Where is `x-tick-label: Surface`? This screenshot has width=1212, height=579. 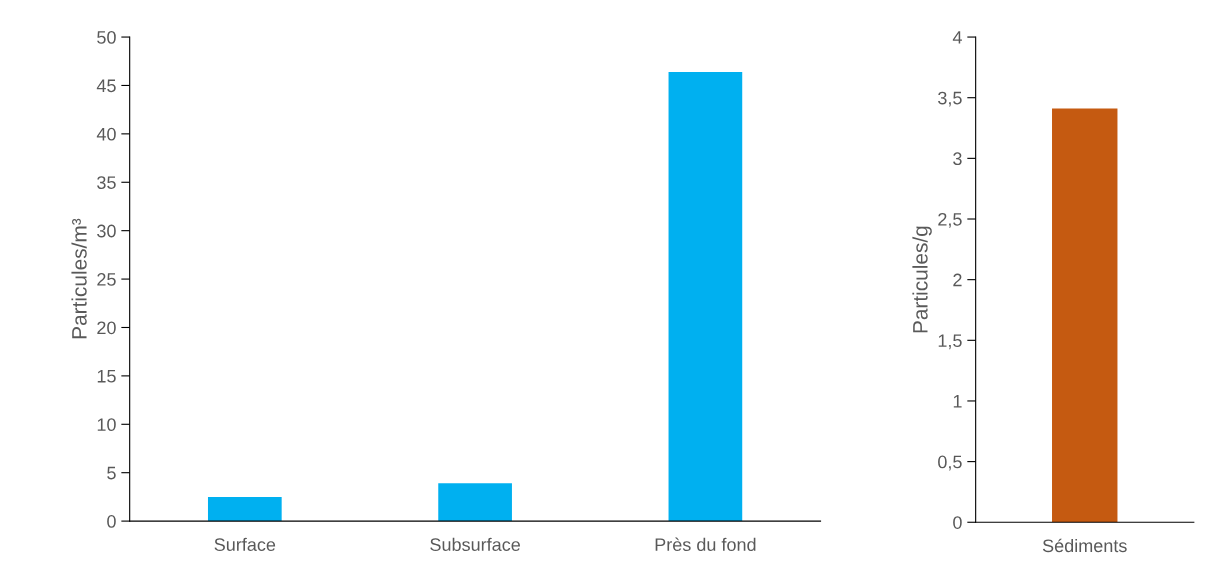 x-tick-label: Surface is located at coordinates (245, 544).